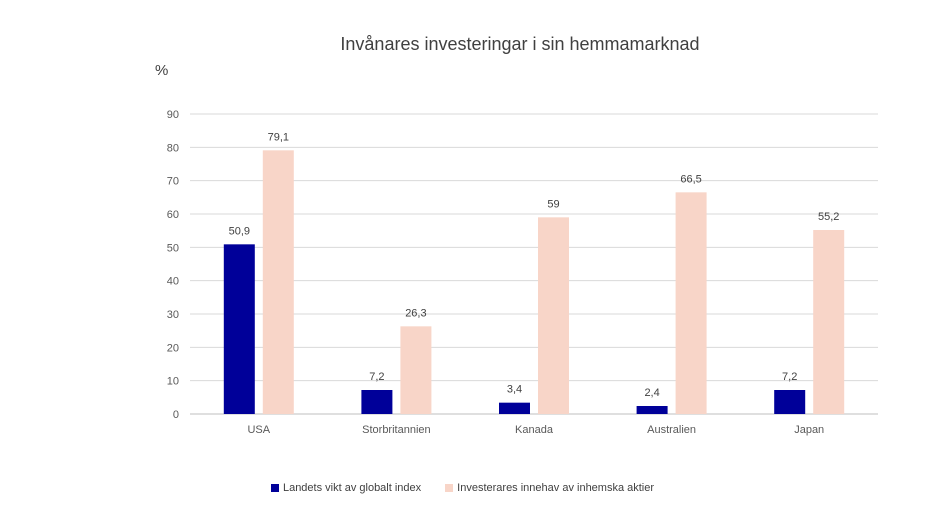 Image resolution: width=925 pixels, height=506 pixels. Describe the element at coordinates (173, 282) in the screenshot. I see `y-tick-label: 40` at that location.